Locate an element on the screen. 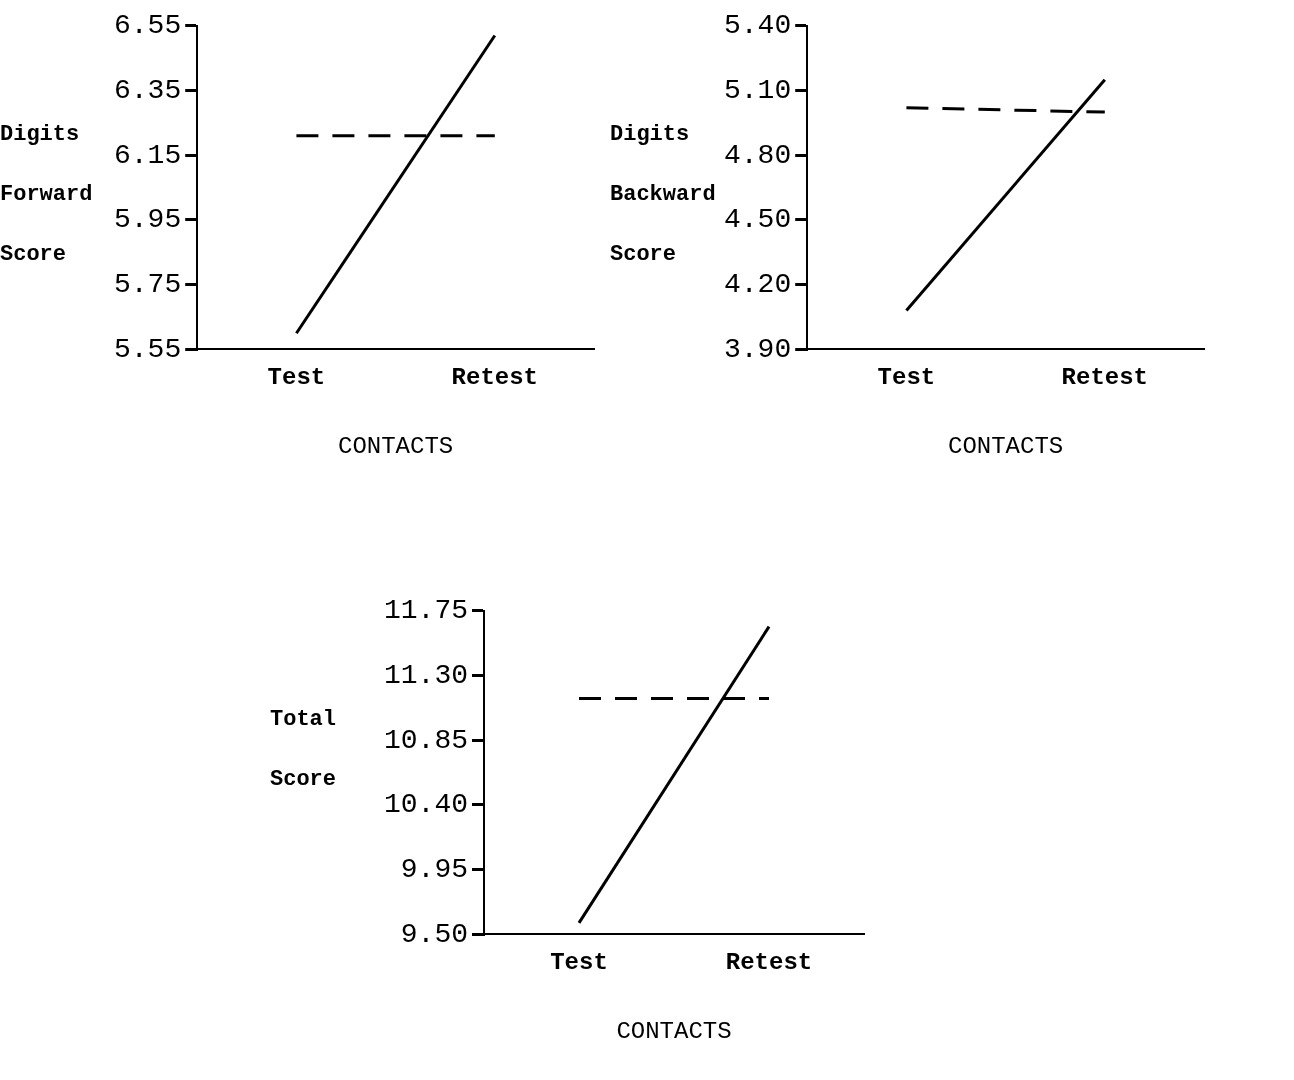  y-tick-label: 4.50 is located at coordinates (757, 220).